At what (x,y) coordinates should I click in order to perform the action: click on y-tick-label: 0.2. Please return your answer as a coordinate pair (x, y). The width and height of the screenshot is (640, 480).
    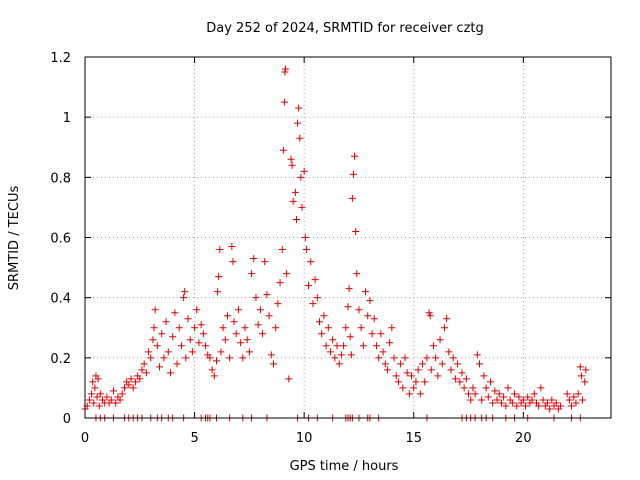
    Looking at the image, I should click on (60, 359).